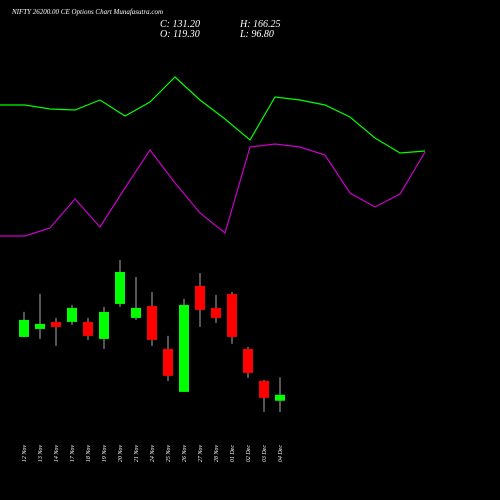 The image size is (500, 500). Describe the element at coordinates (152, 454) in the screenshot. I see `x-tick-label: 24 Nov` at that location.